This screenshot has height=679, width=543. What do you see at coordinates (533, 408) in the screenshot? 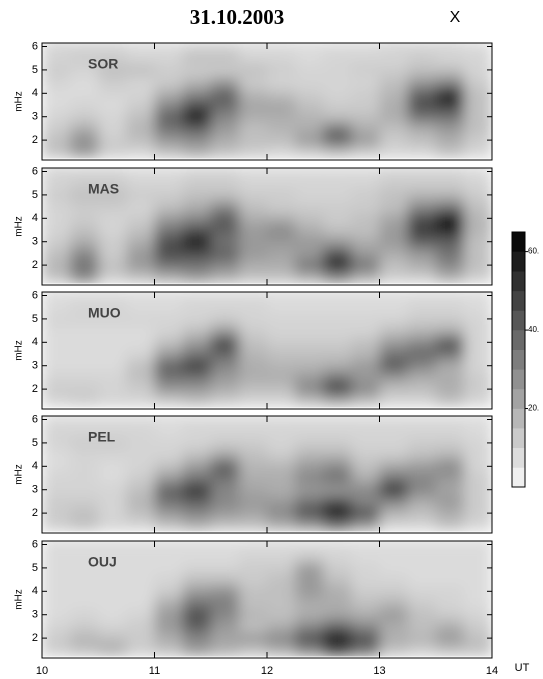
I see `colorbar-tick-label: 20.` at bounding box center [533, 408].